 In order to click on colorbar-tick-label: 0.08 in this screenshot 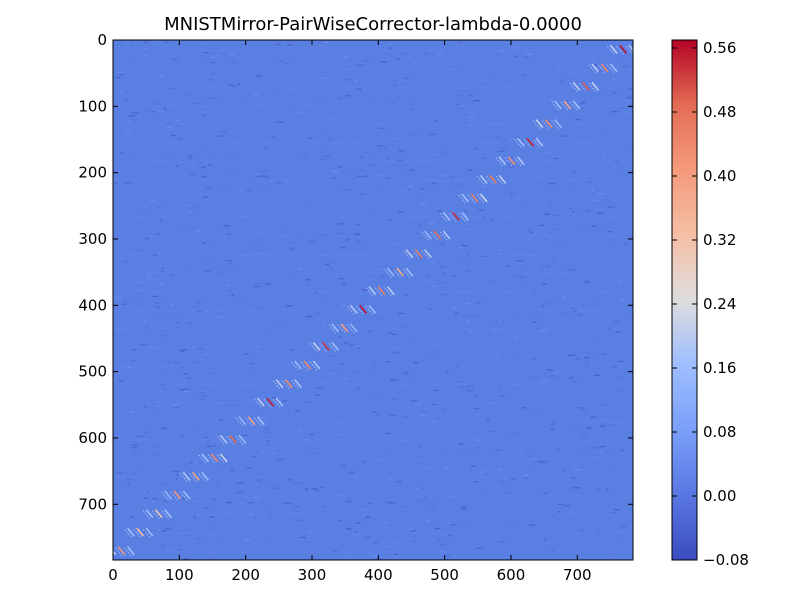, I will do `click(719, 432)`.